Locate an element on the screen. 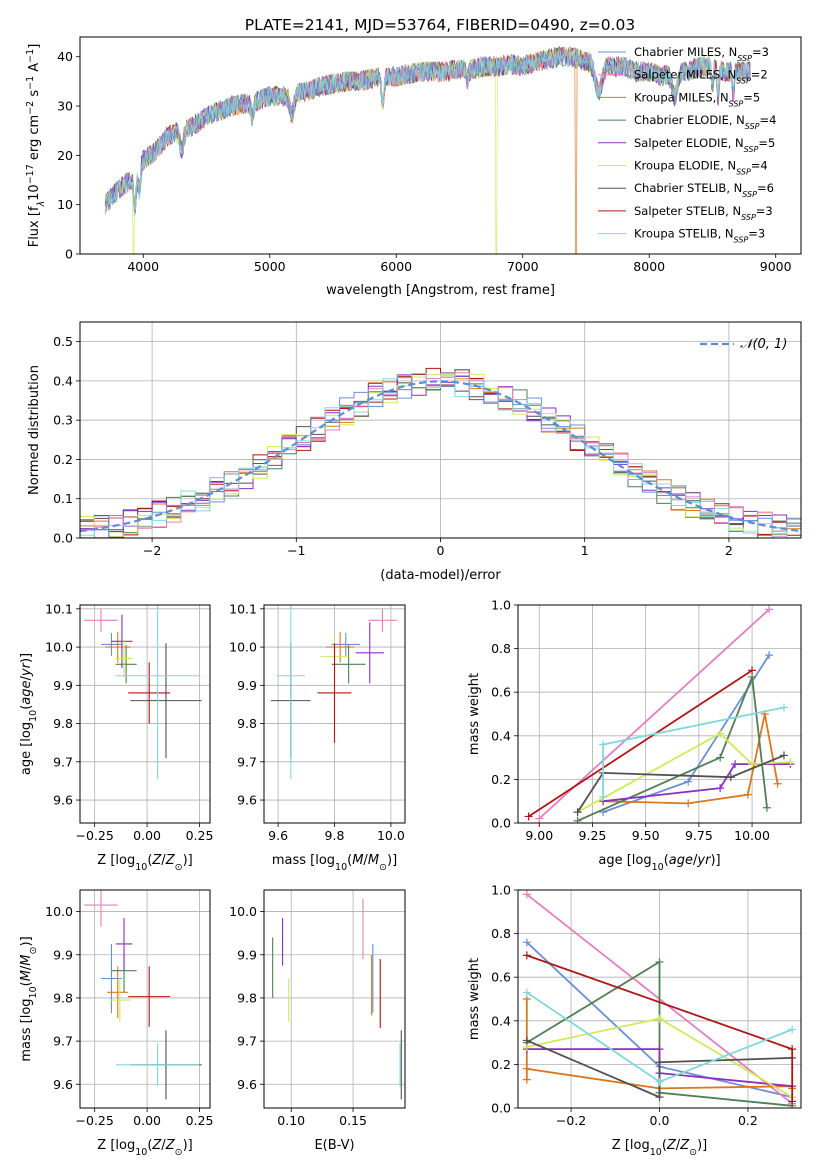 The image size is (819, 1170). y-tick-label: 0.0 is located at coordinates (63, 538).